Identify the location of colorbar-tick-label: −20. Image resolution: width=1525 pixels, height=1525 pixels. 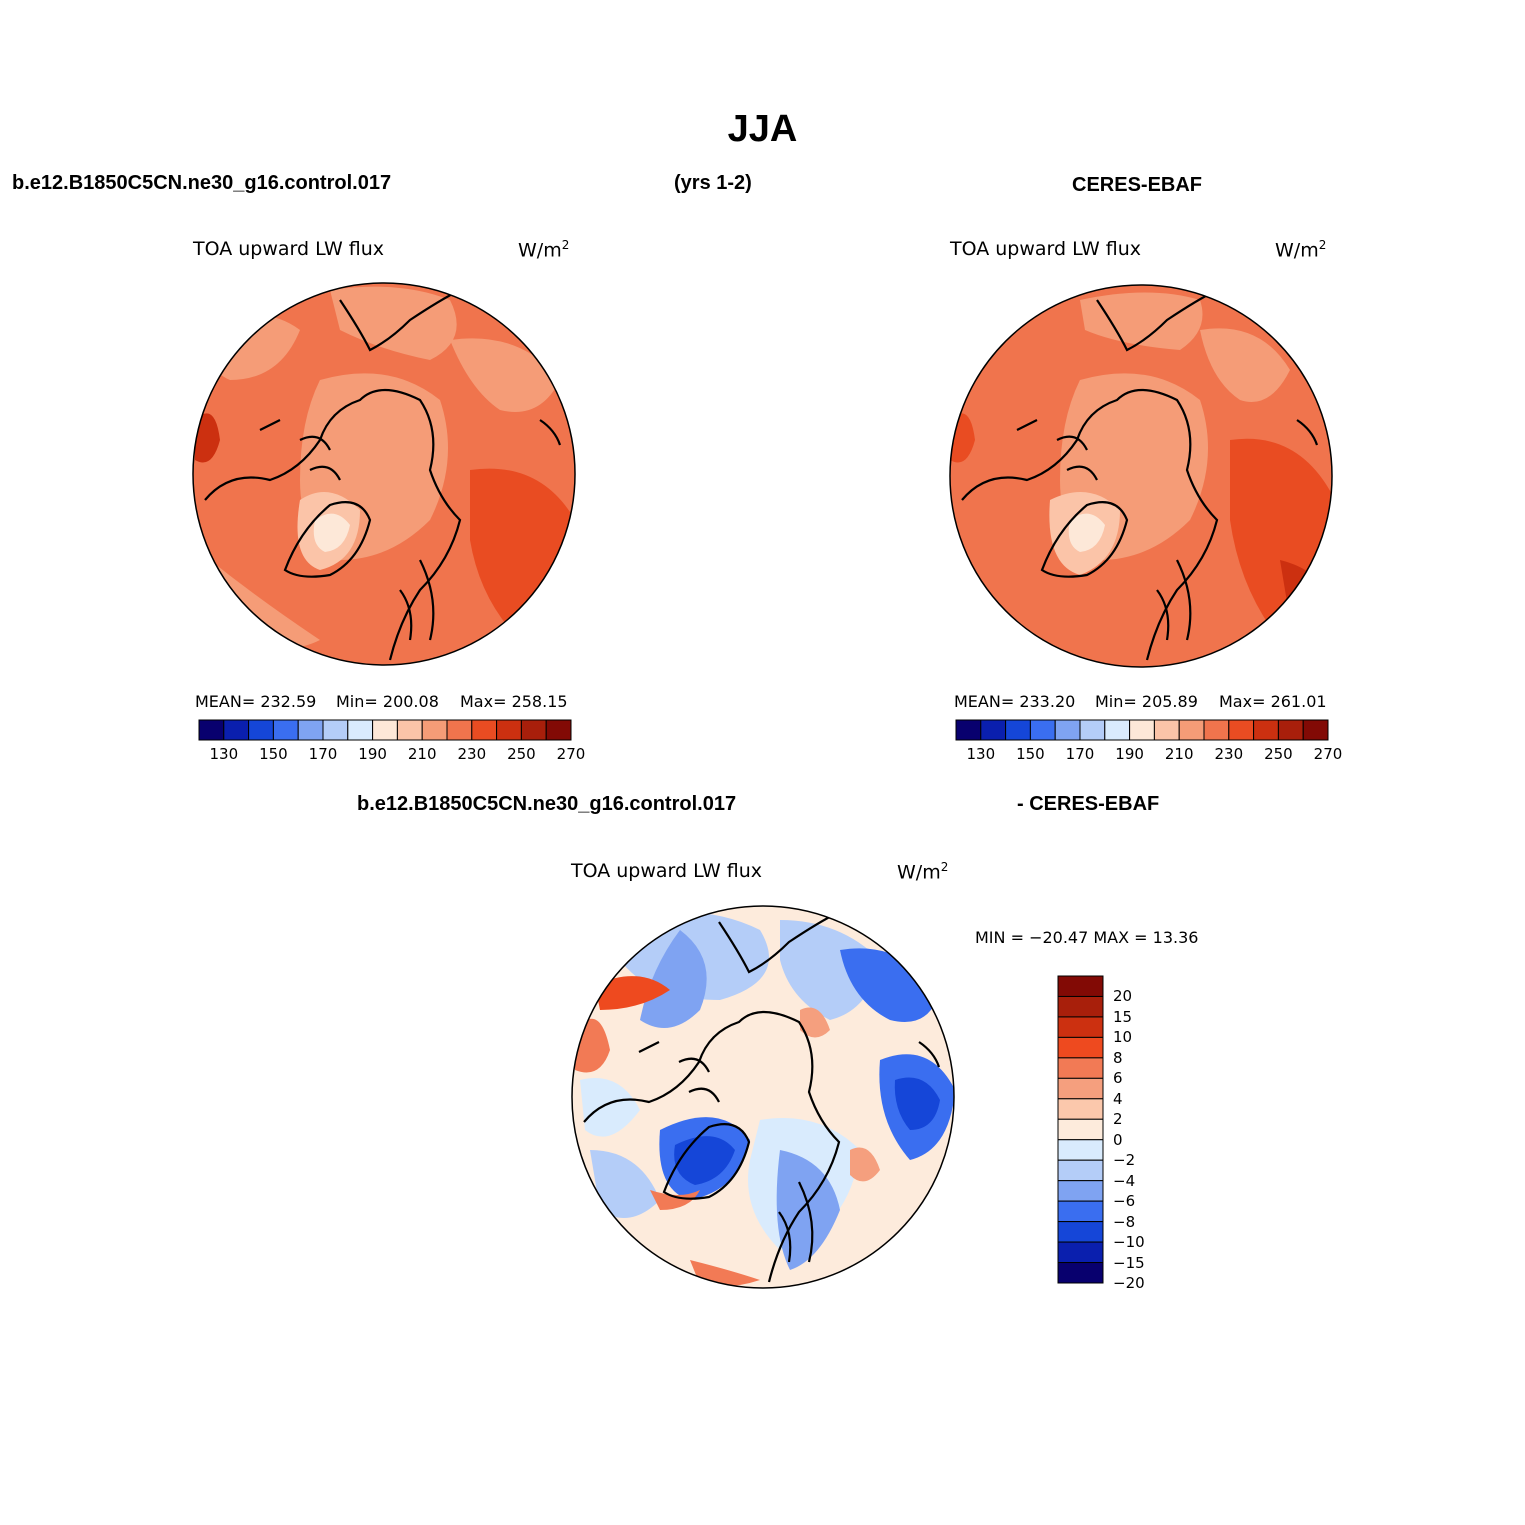
(1129, 1283).